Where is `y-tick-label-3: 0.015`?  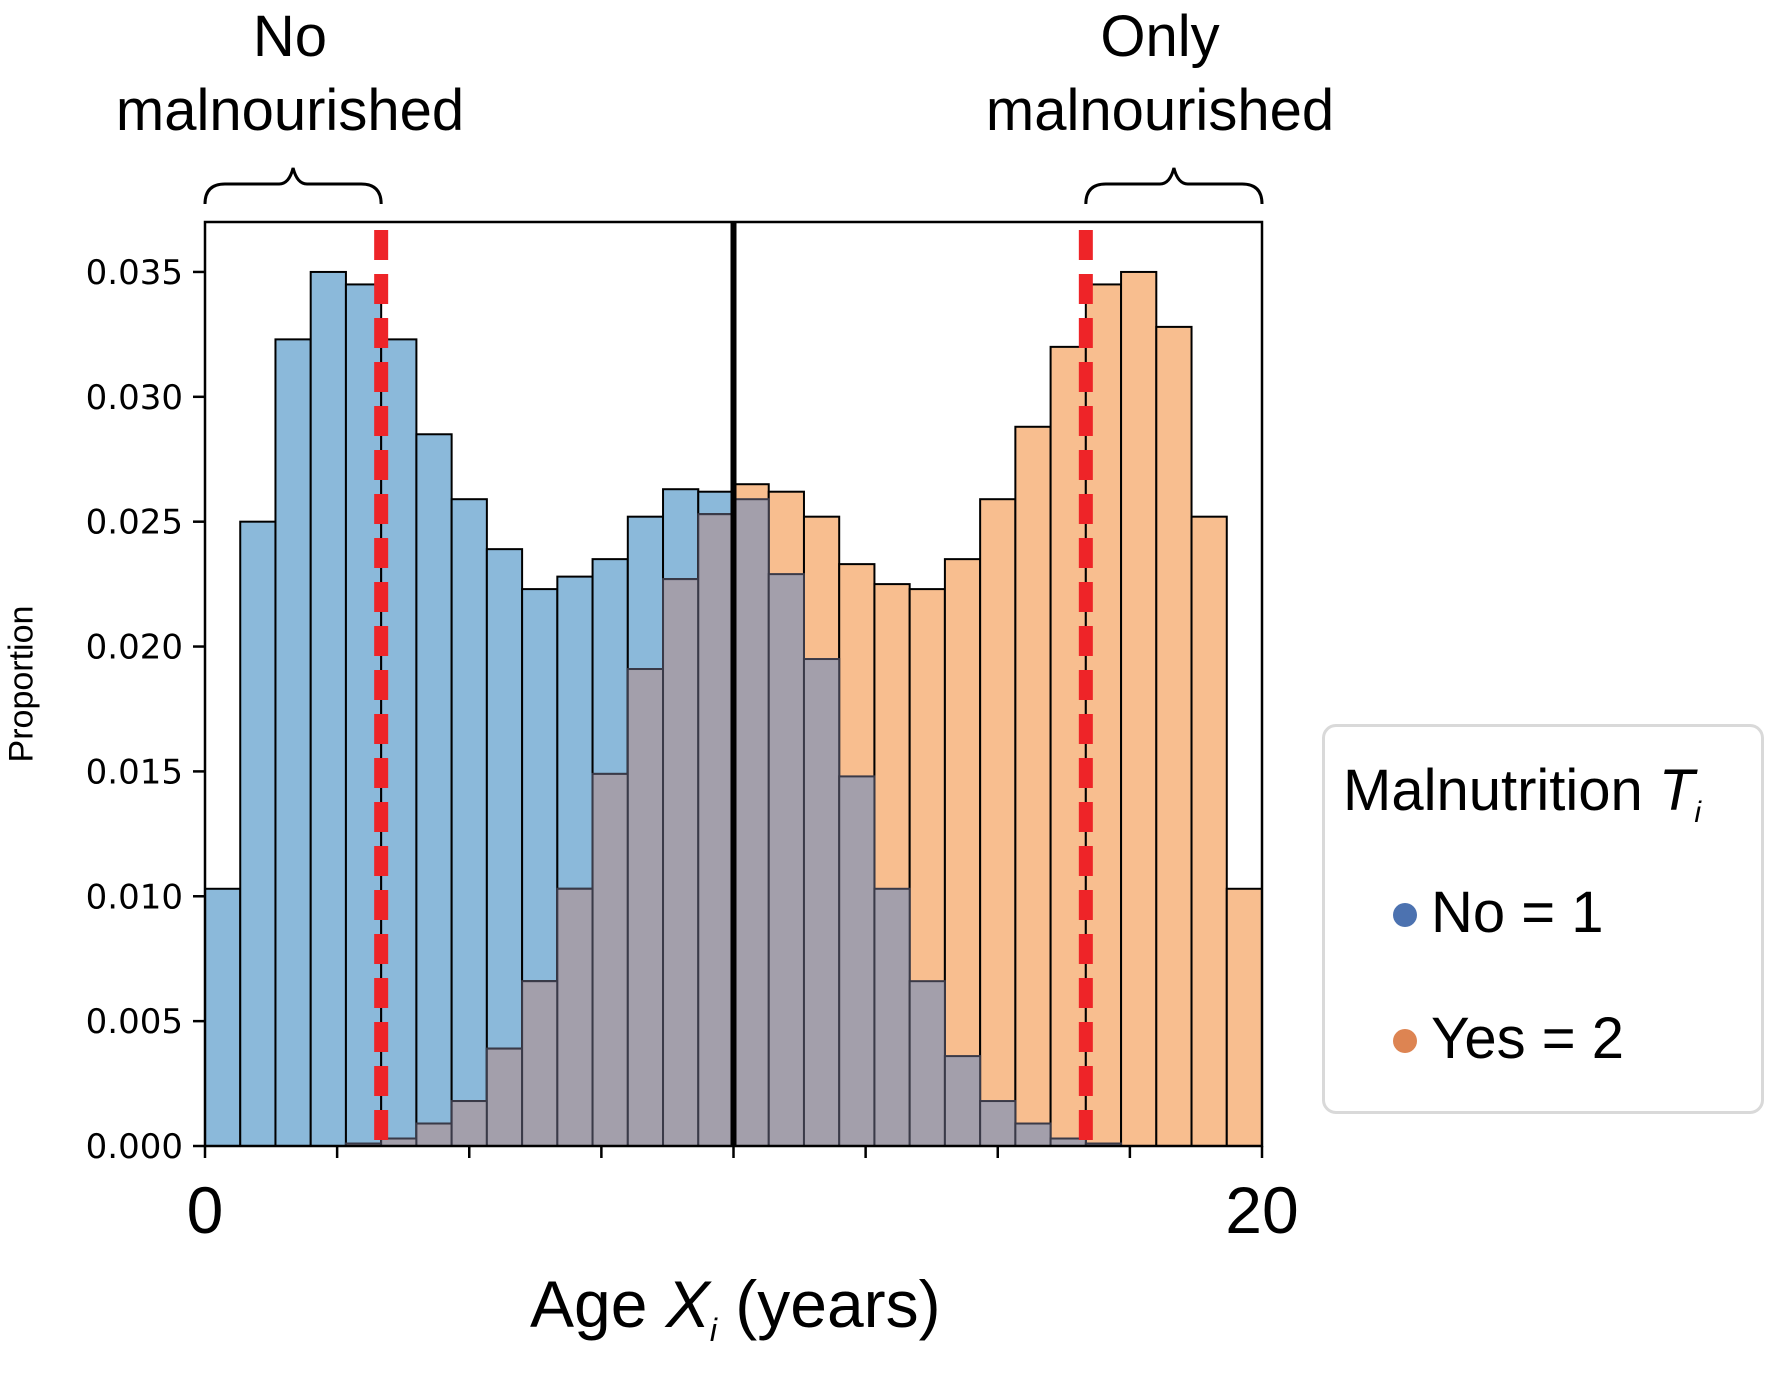 y-tick-label-3: 0.015 is located at coordinates (134, 772).